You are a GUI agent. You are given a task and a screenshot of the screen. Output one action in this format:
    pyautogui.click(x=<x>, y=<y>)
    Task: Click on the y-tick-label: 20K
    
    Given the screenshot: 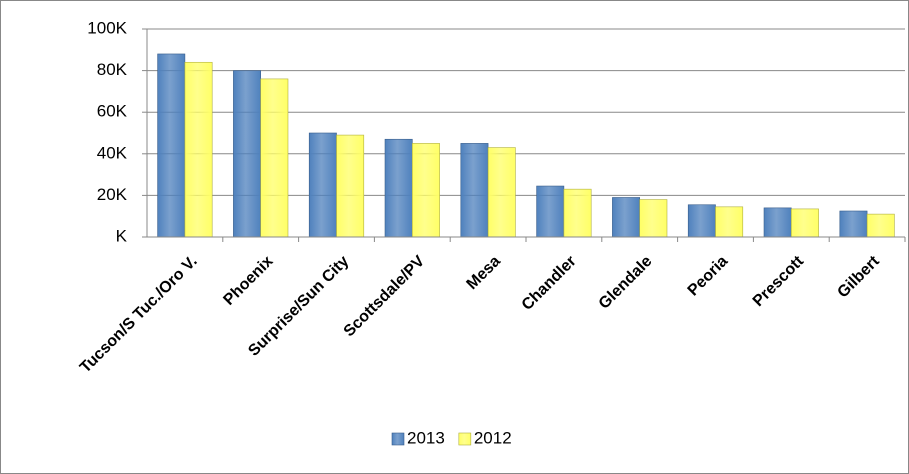 What is the action you would take?
    pyautogui.click(x=112, y=194)
    